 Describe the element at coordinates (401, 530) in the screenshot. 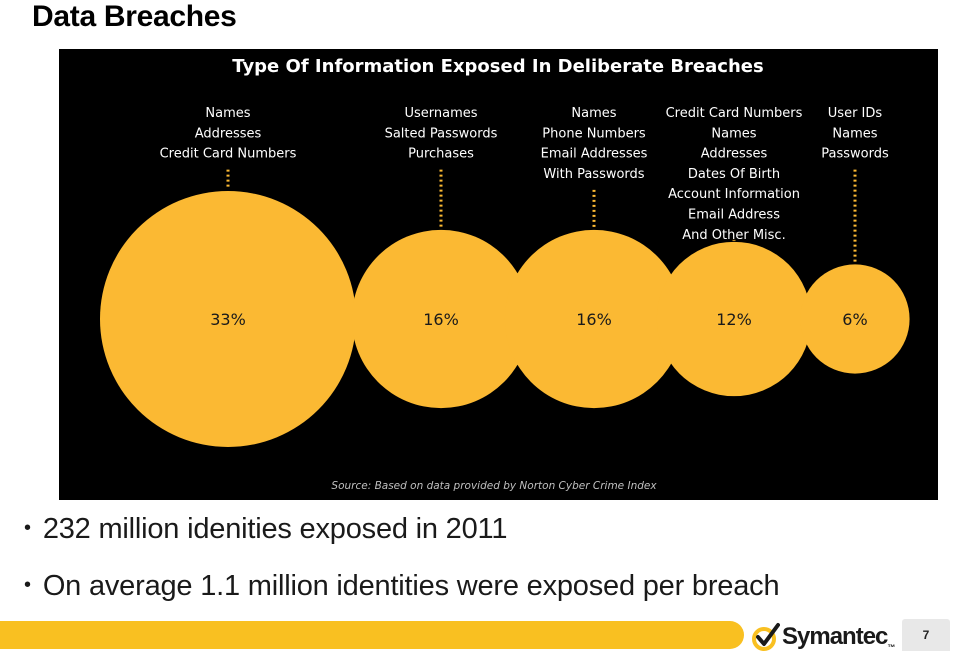

I see `bullet-item: 232 million idenities exposed in 2011` at that location.